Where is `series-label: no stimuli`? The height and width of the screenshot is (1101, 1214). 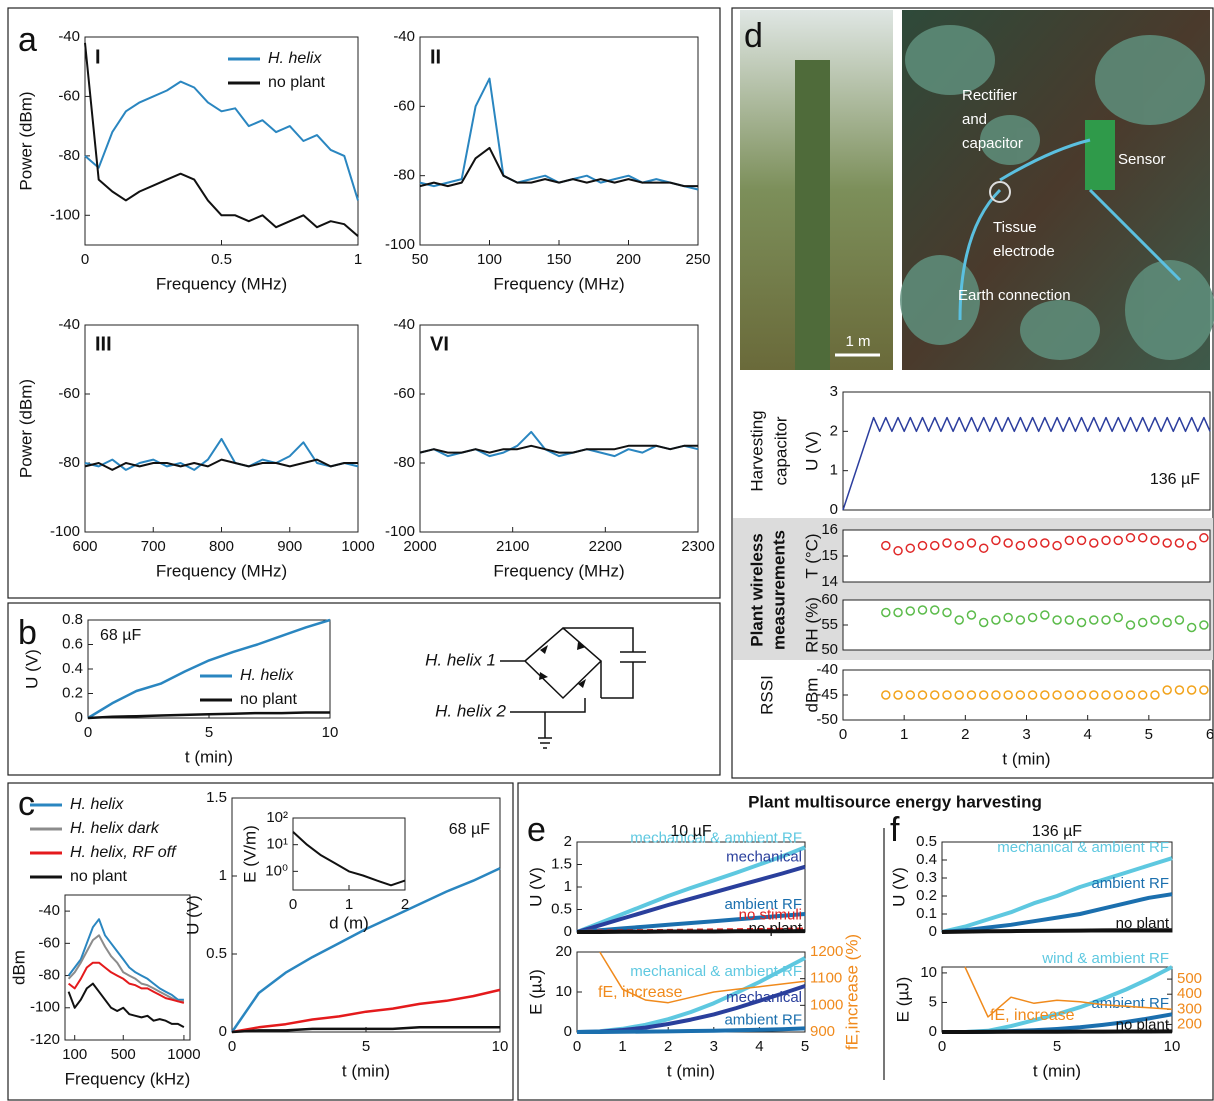
series-label: no stimuli is located at coordinates (770, 914).